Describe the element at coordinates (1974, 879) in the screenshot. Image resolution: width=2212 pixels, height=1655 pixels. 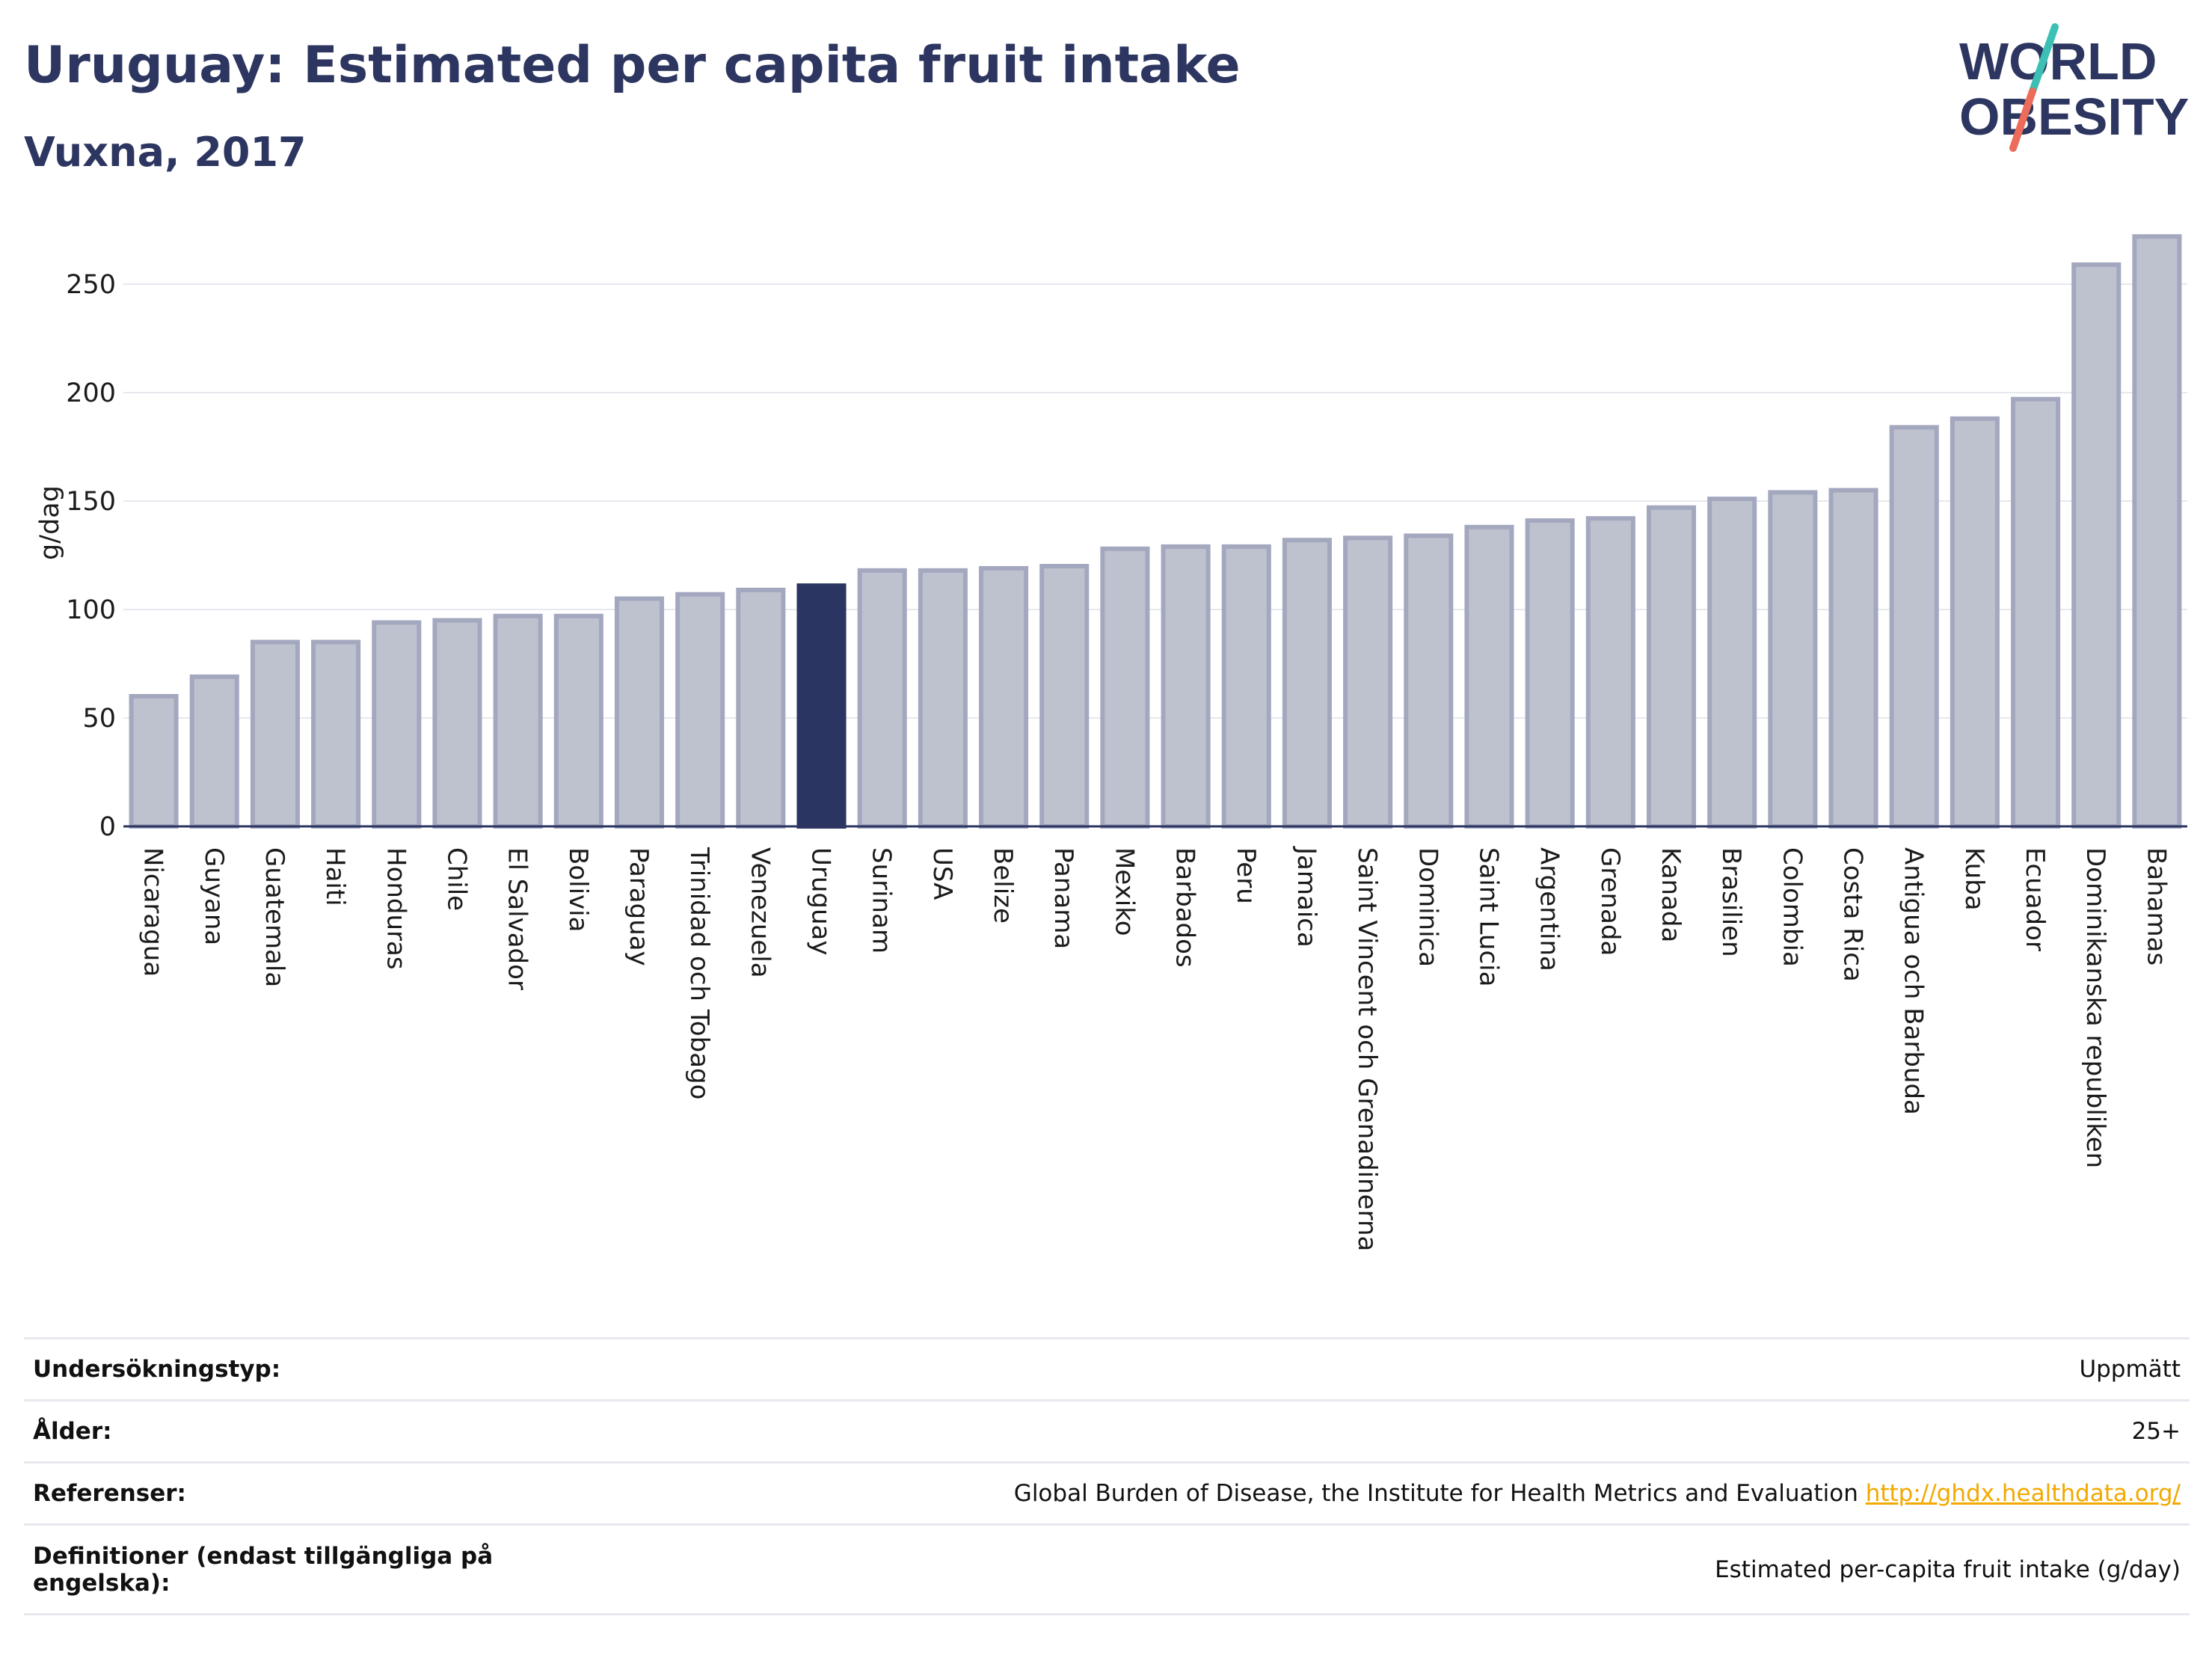
I see `x-tick-label: Kuba` at that location.